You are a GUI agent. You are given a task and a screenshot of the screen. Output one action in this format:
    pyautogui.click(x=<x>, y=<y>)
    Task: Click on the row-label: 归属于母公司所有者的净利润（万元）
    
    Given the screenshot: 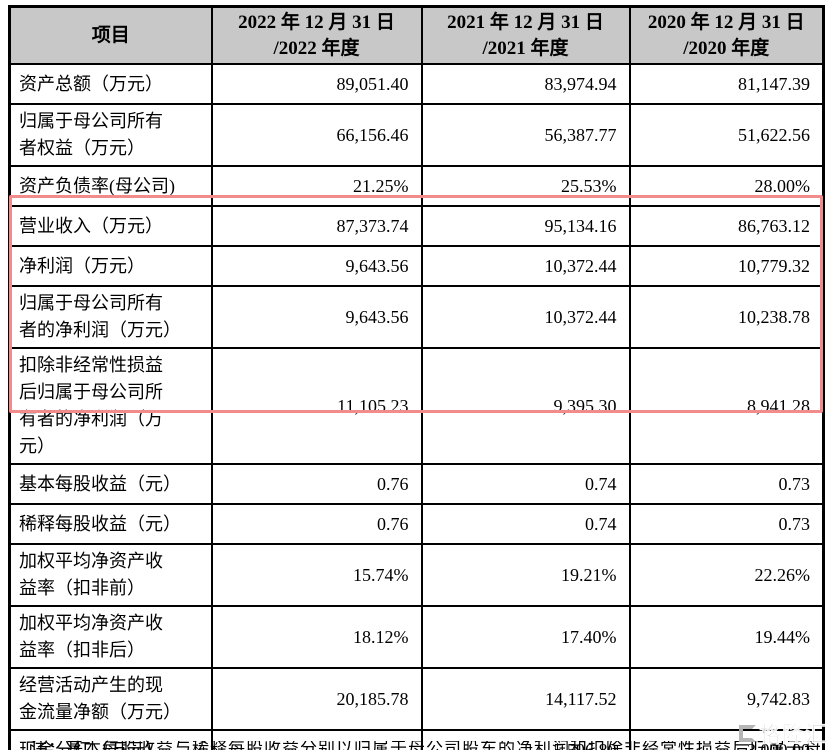 What is the action you would take?
    pyautogui.click(x=110, y=317)
    